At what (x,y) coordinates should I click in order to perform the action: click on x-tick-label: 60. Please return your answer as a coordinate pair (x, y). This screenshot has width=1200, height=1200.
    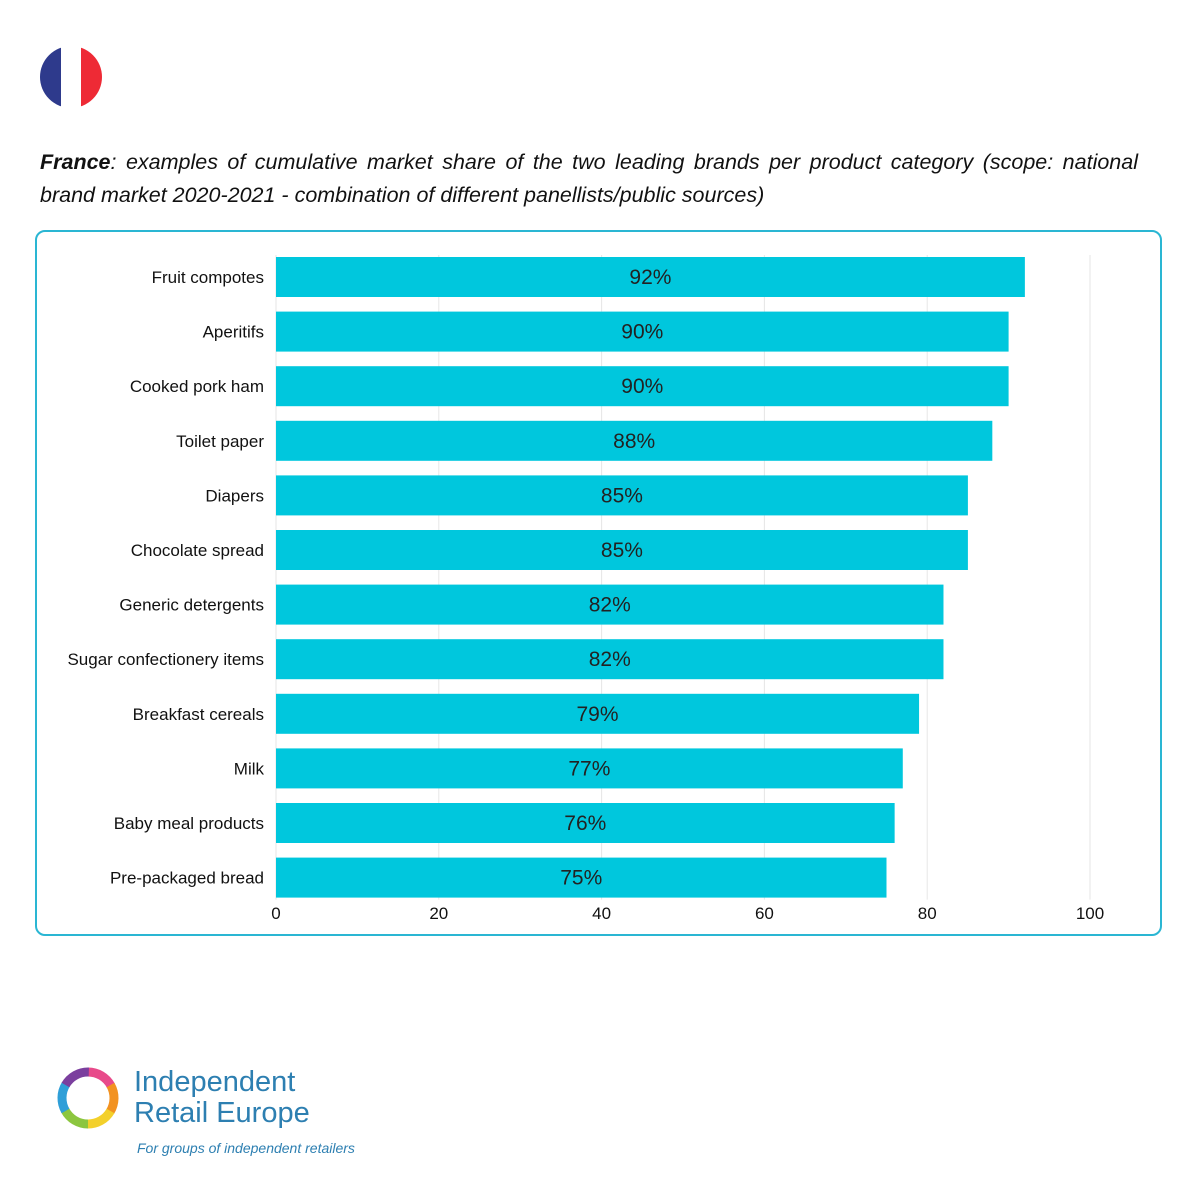
    Looking at the image, I should click on (764, 913).